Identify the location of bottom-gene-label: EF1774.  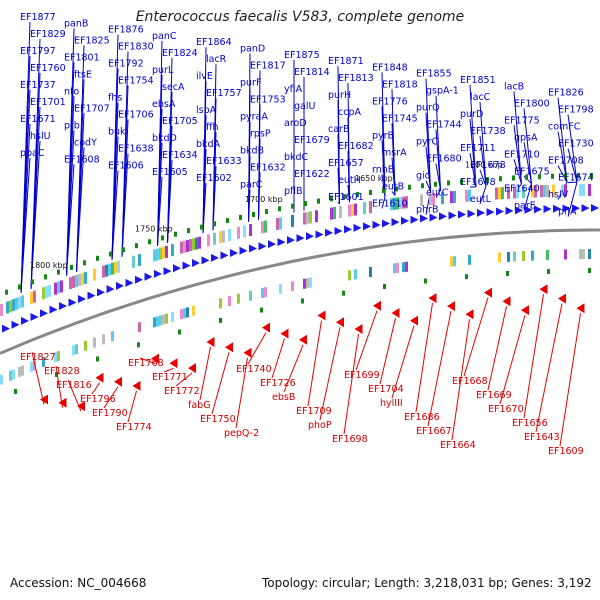
(134, 427).